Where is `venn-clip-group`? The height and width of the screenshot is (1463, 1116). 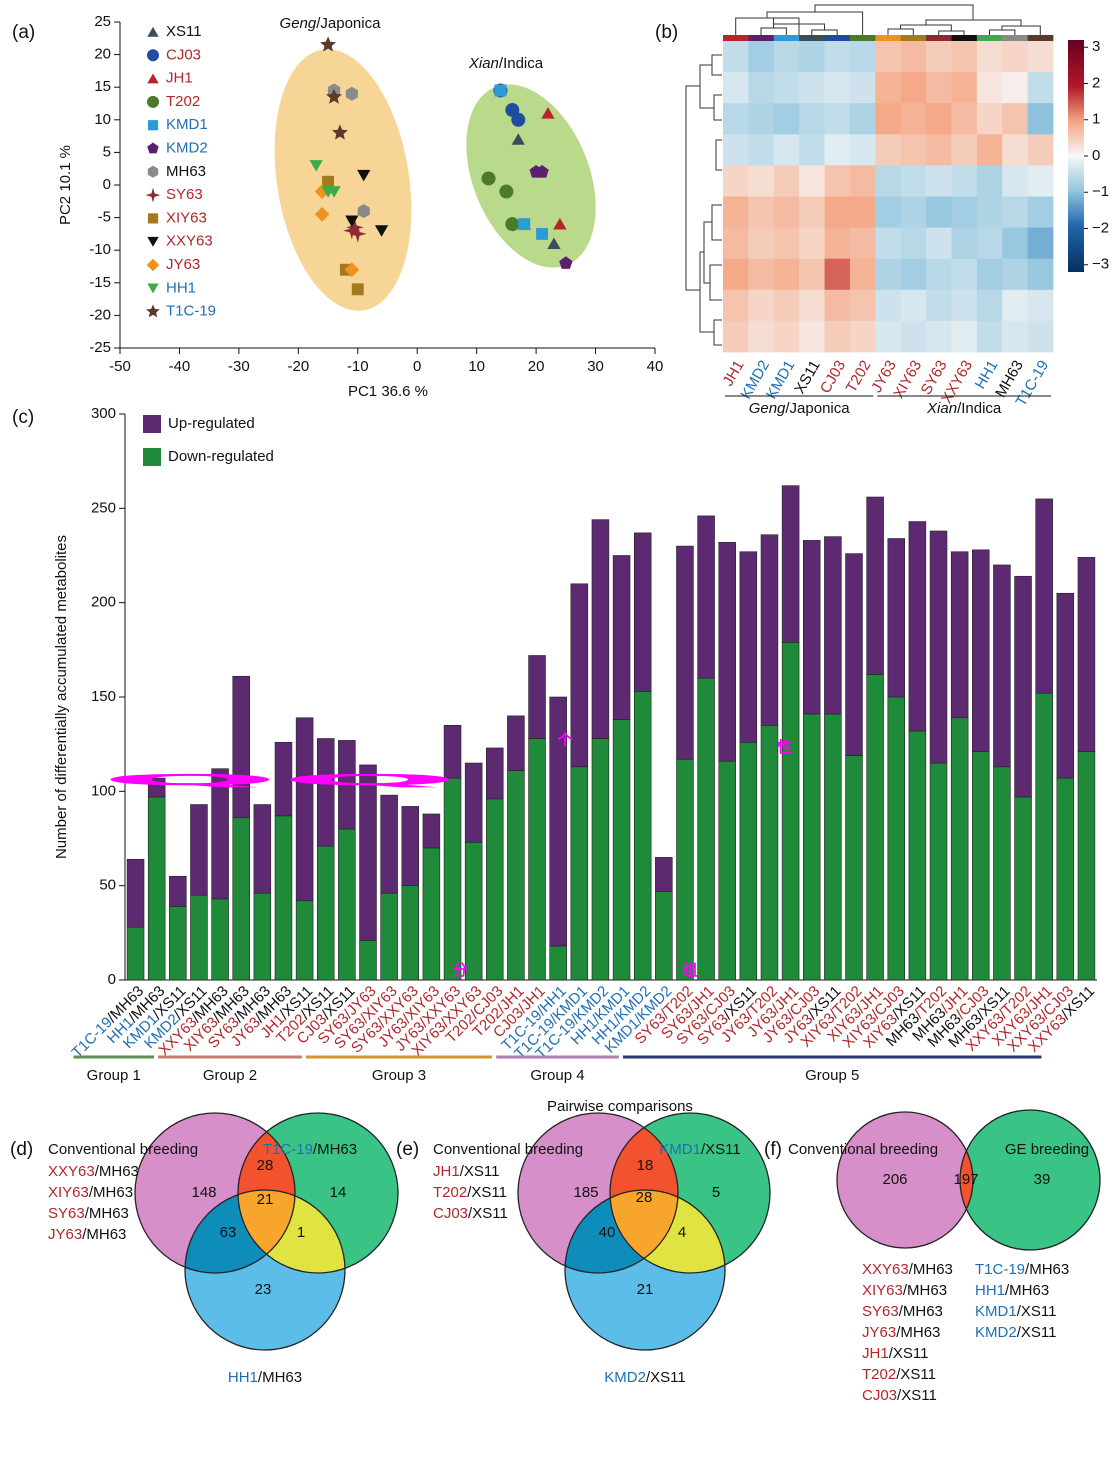
venn-clip-group is located at coordinates (644, 1231).